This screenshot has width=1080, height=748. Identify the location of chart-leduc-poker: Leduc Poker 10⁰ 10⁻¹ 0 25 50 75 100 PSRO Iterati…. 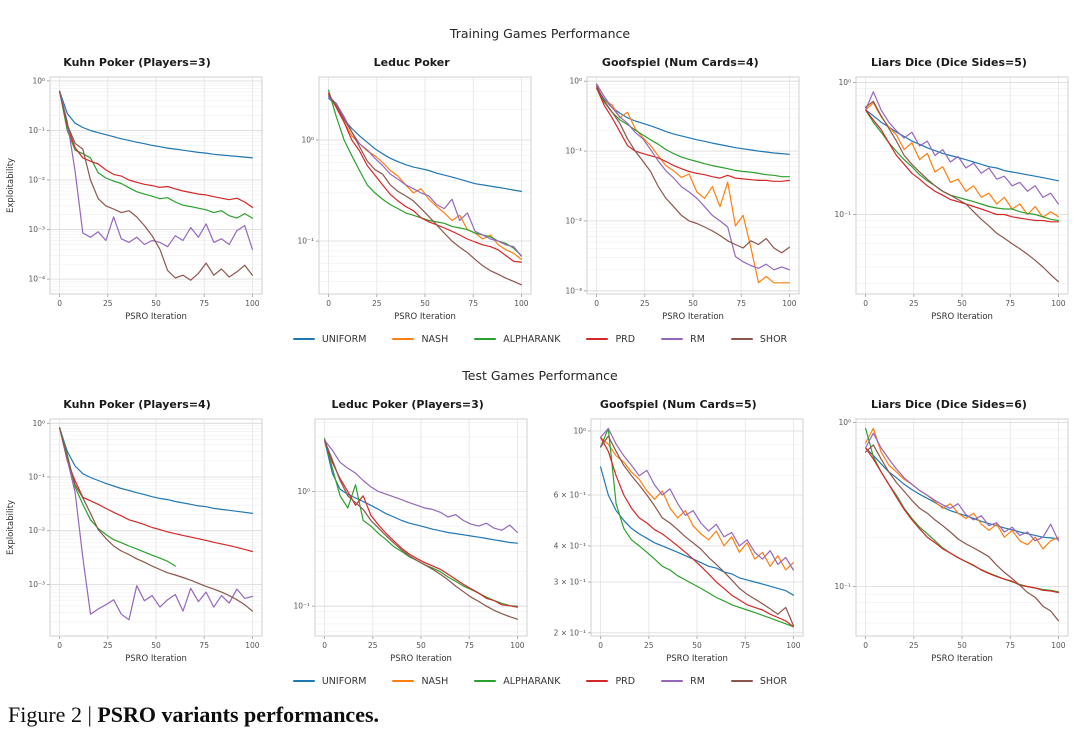
(412, 189).